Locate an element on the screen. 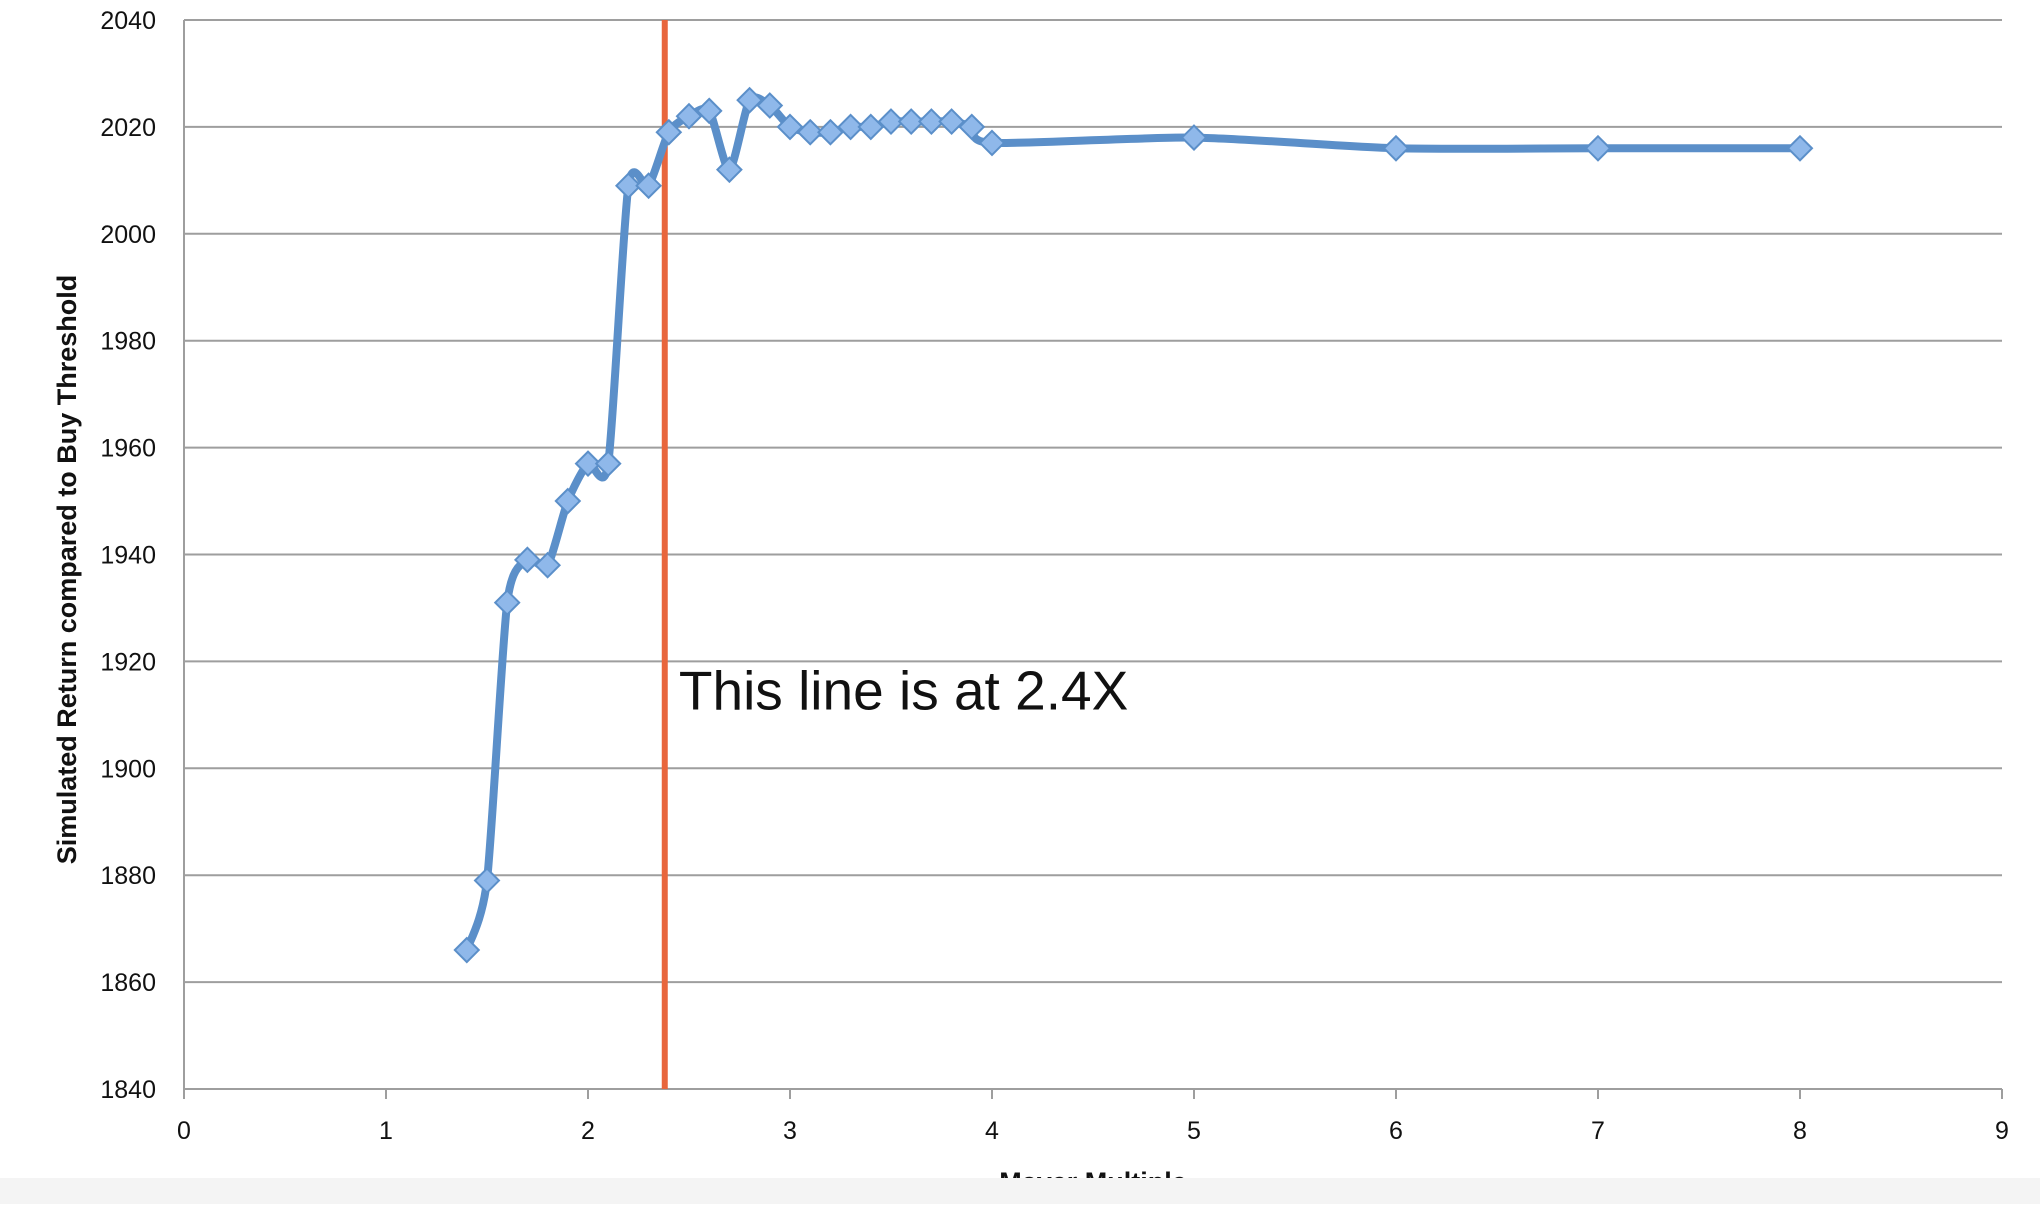  y-tick-label: 1940 is located at coordinates (128, 556).